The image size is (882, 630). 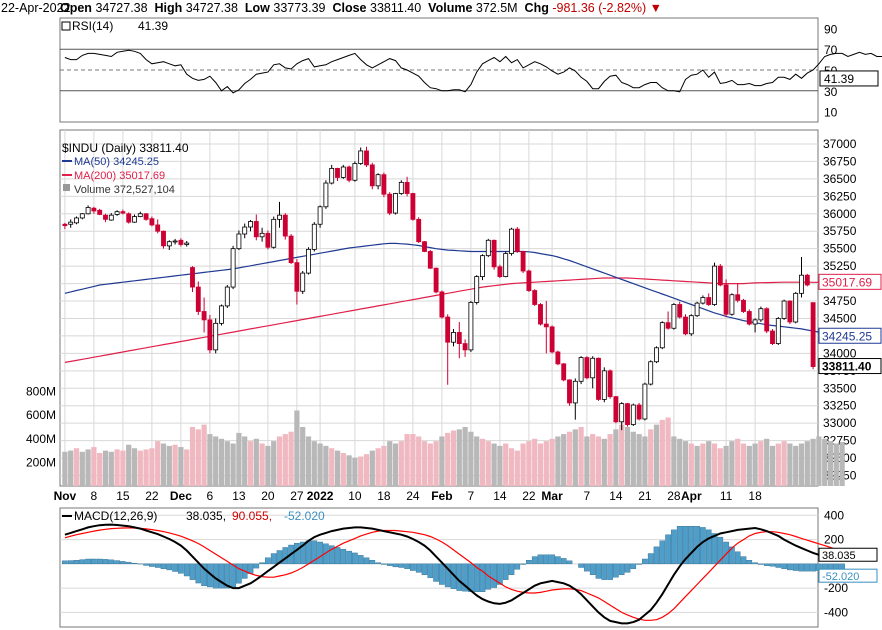 I want to click on volume-tick-label: 200M, so click(x=41, y=462).